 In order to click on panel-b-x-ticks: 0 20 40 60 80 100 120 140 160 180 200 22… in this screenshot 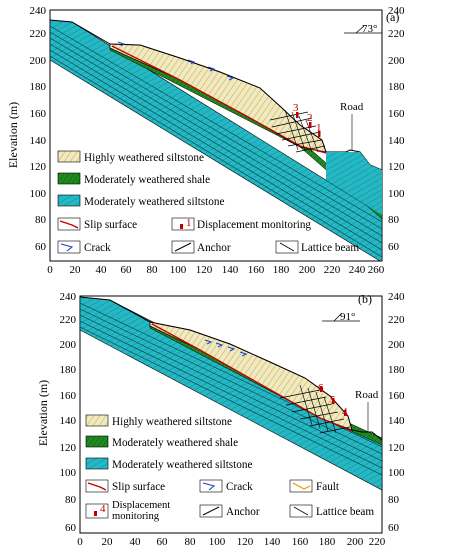, I will do `click(231, 542)`.